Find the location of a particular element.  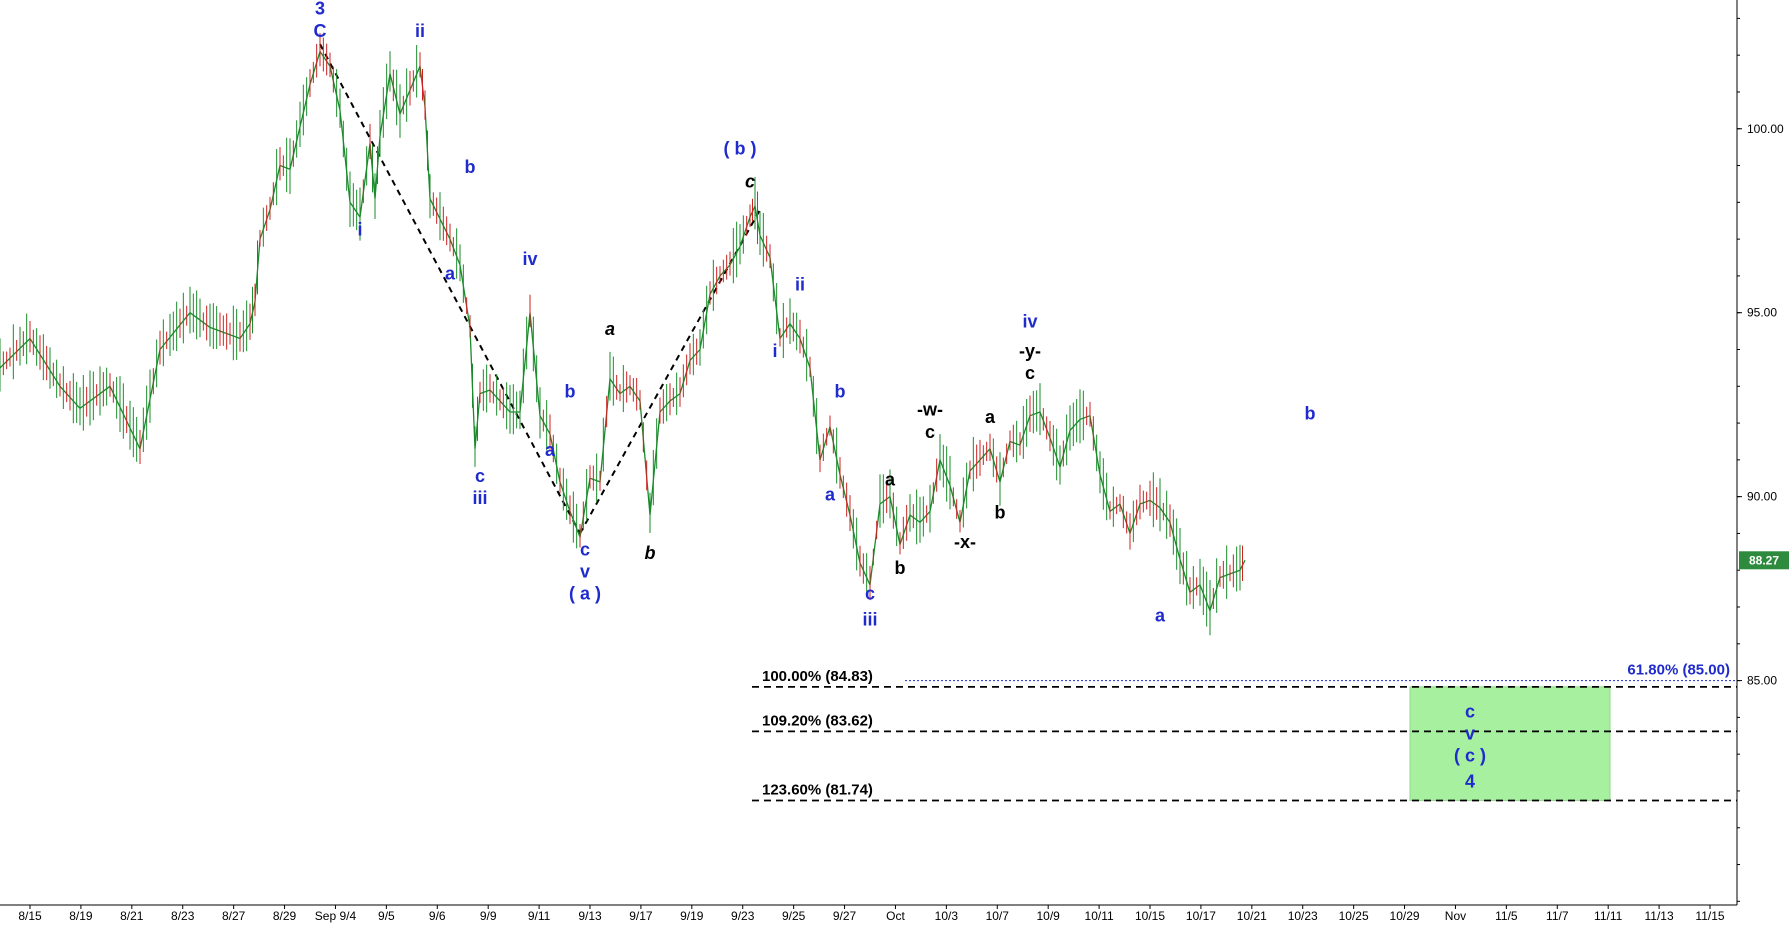

wave-label: ( b ) is located at coordinates (740, 149).